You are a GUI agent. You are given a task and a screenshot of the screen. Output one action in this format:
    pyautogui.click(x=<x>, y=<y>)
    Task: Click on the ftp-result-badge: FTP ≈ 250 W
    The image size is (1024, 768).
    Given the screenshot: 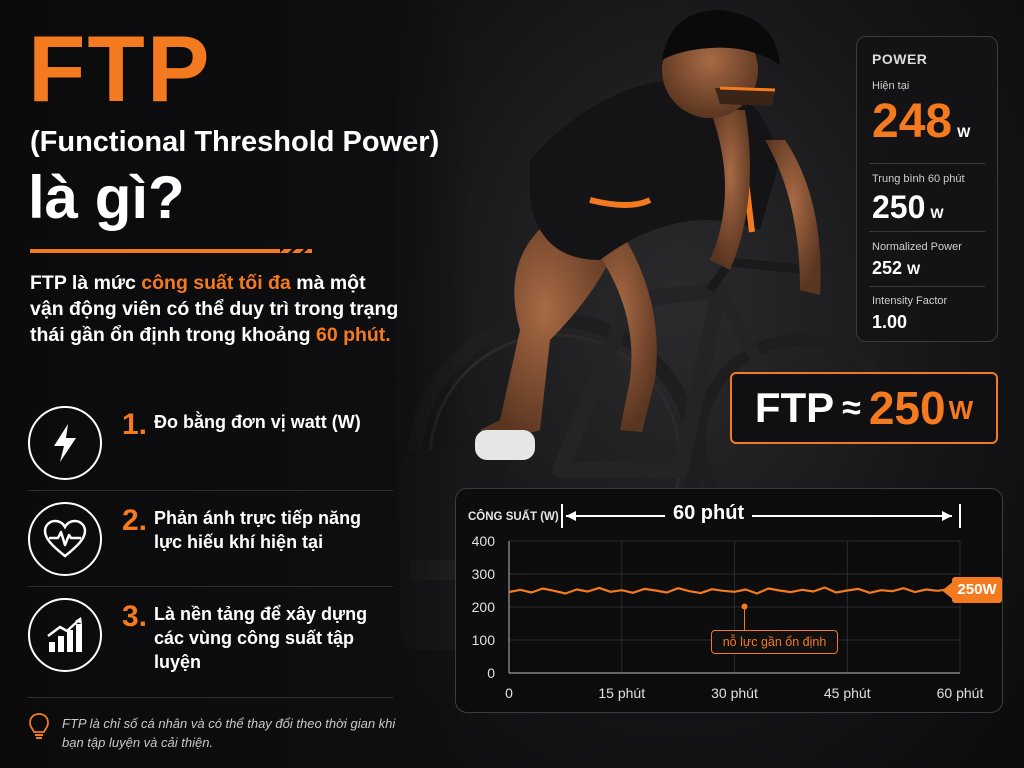 What is the action you would take?
    pyautogui.click(x=864, y=408)
    